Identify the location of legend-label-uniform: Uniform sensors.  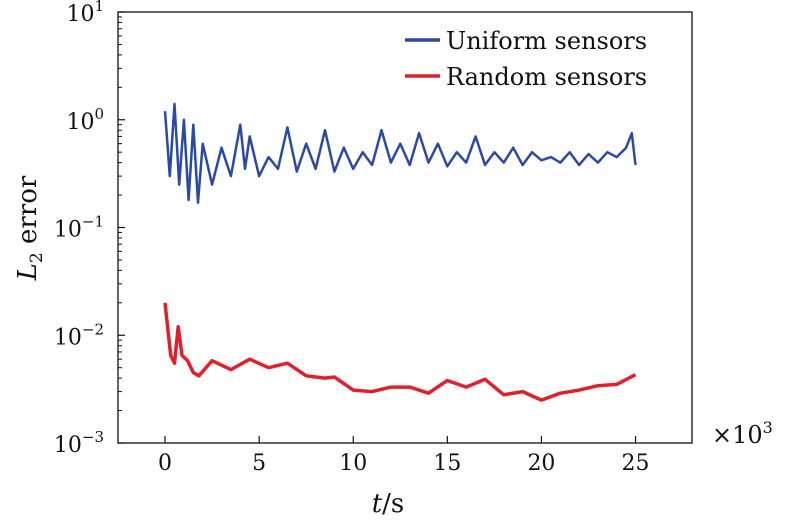
(546, 41).